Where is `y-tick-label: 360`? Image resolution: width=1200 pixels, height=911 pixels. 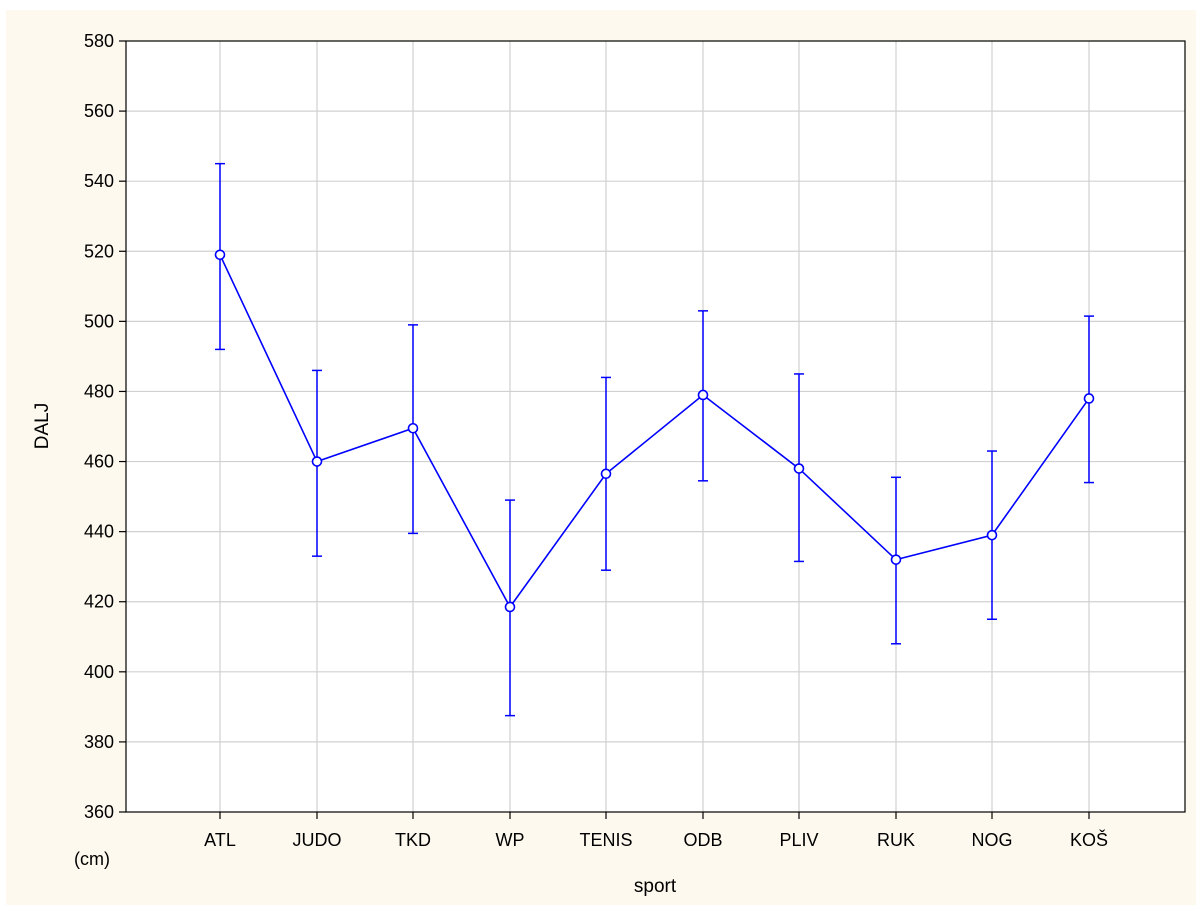
y-tick-label: 360 is located at coordinates (99, 812).